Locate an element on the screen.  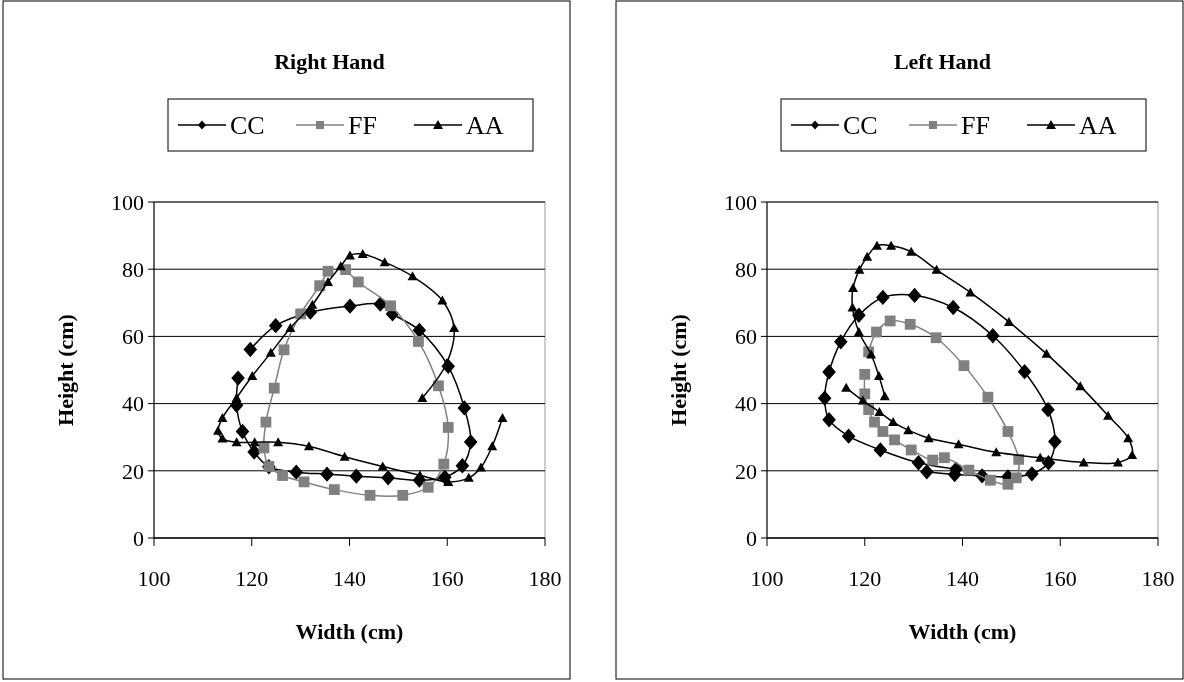
x-tick-label: 140 is located at coordinates (349, 578).